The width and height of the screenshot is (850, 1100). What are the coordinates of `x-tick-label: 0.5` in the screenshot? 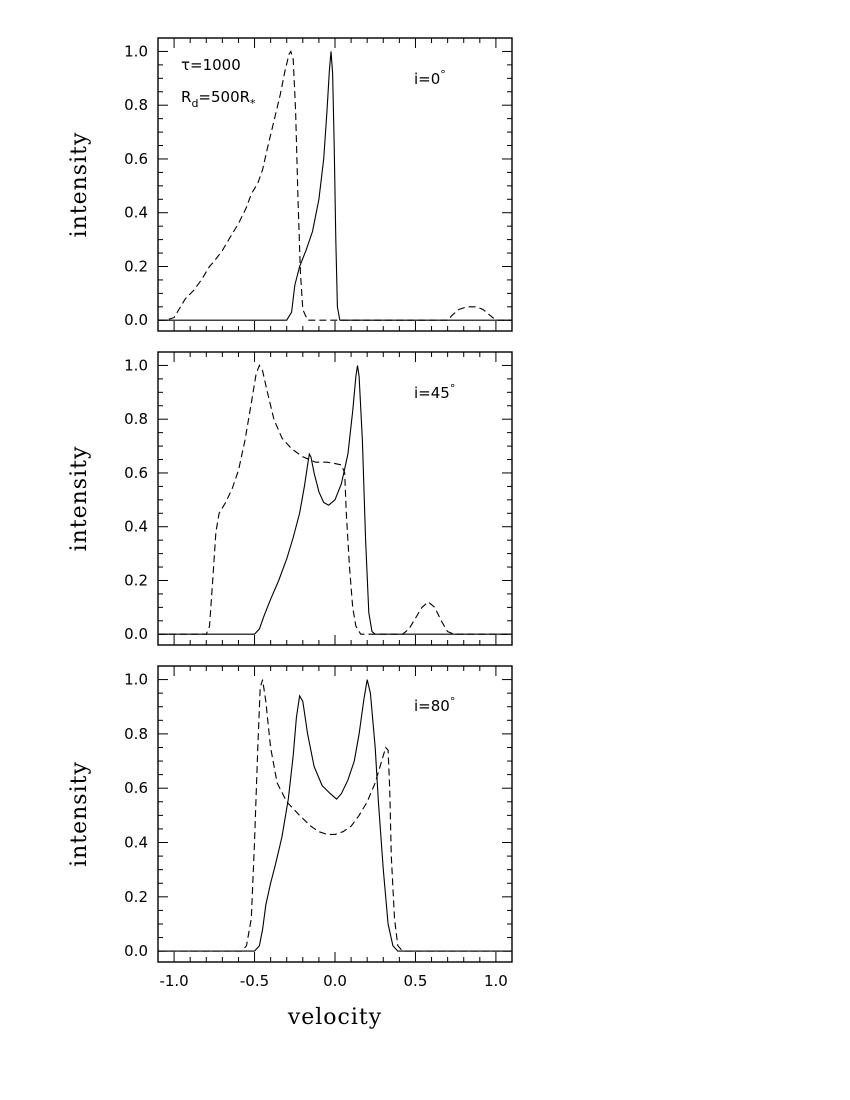 It's located at (416, 981).